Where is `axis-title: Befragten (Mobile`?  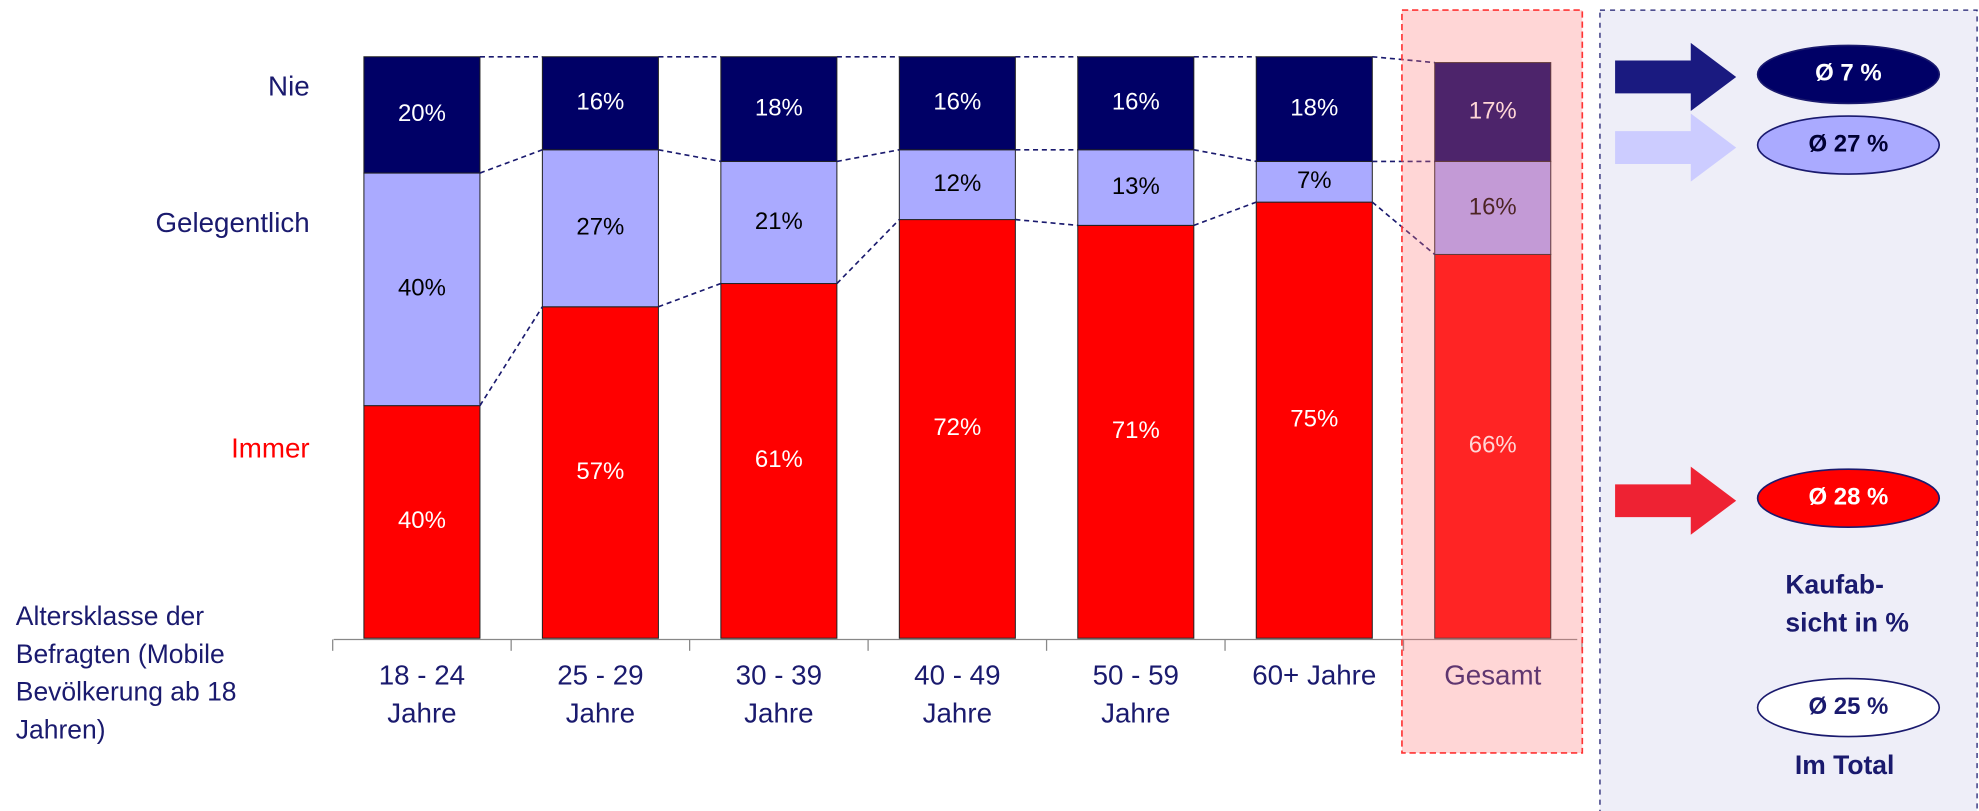
axis-title: Befragten (Mobile is located at coordinates (120, 654).